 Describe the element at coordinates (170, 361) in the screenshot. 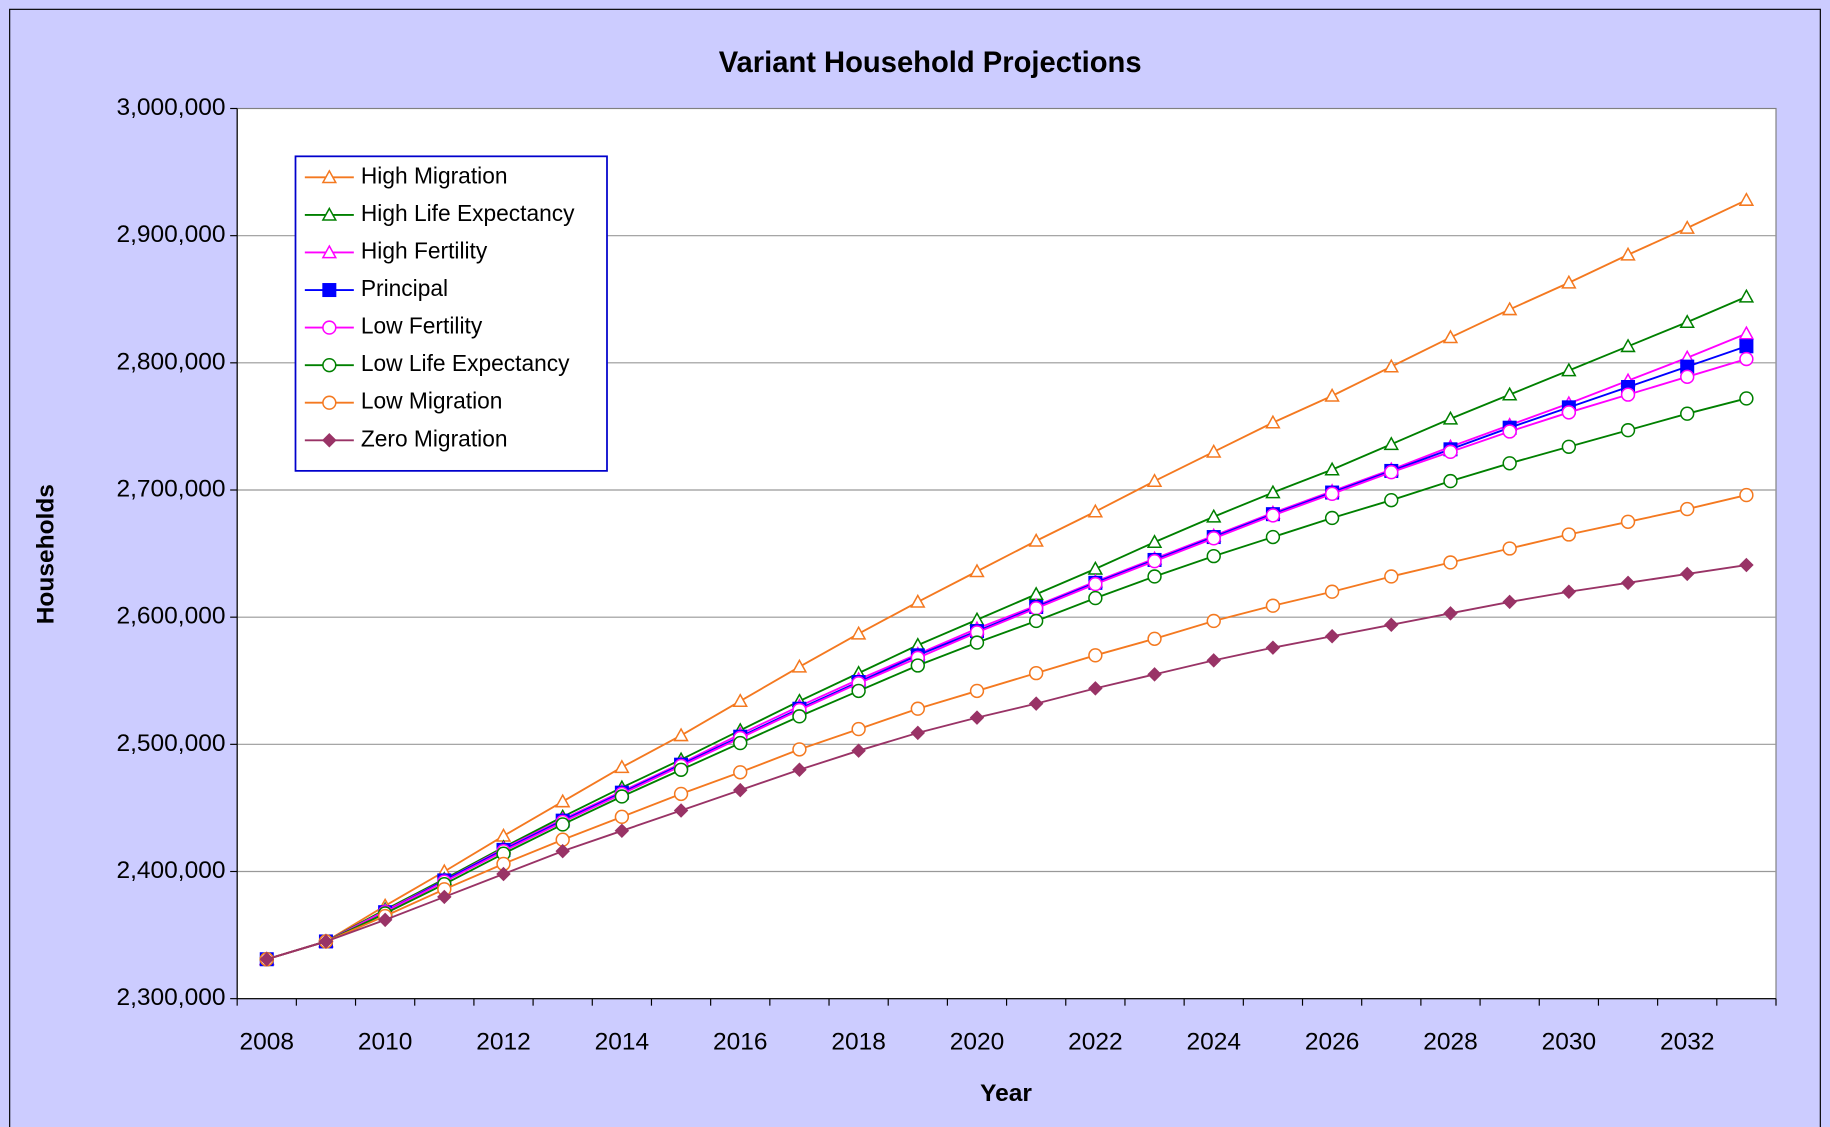

I see `y-tick-label: 2,800,000` at that location.